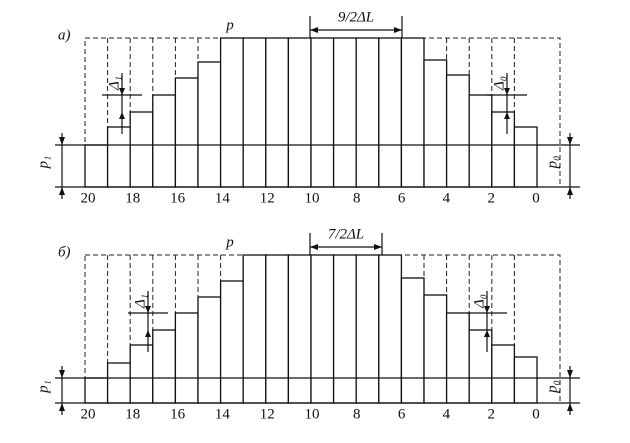  I want to click on panel-label: б), so click(64, 252).